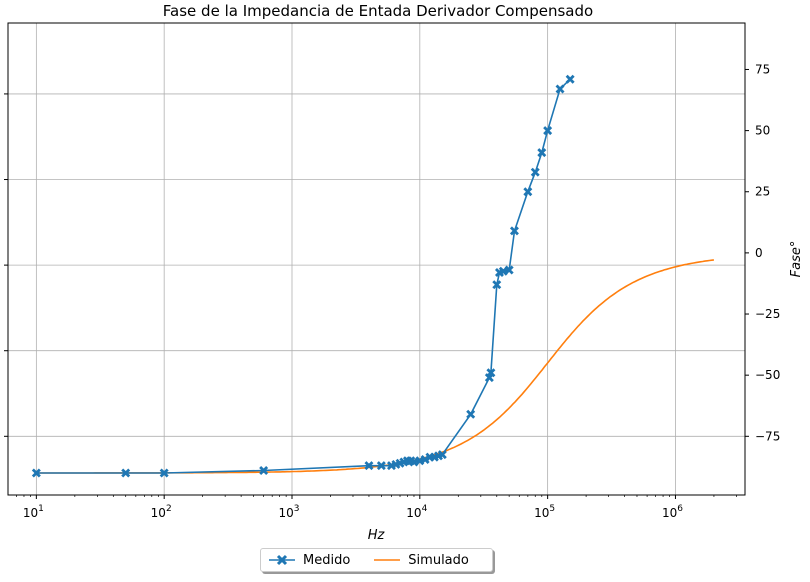 This screenshot has width=810, height=582. I want to click on legend-swatch-medido, so click(282, 560).